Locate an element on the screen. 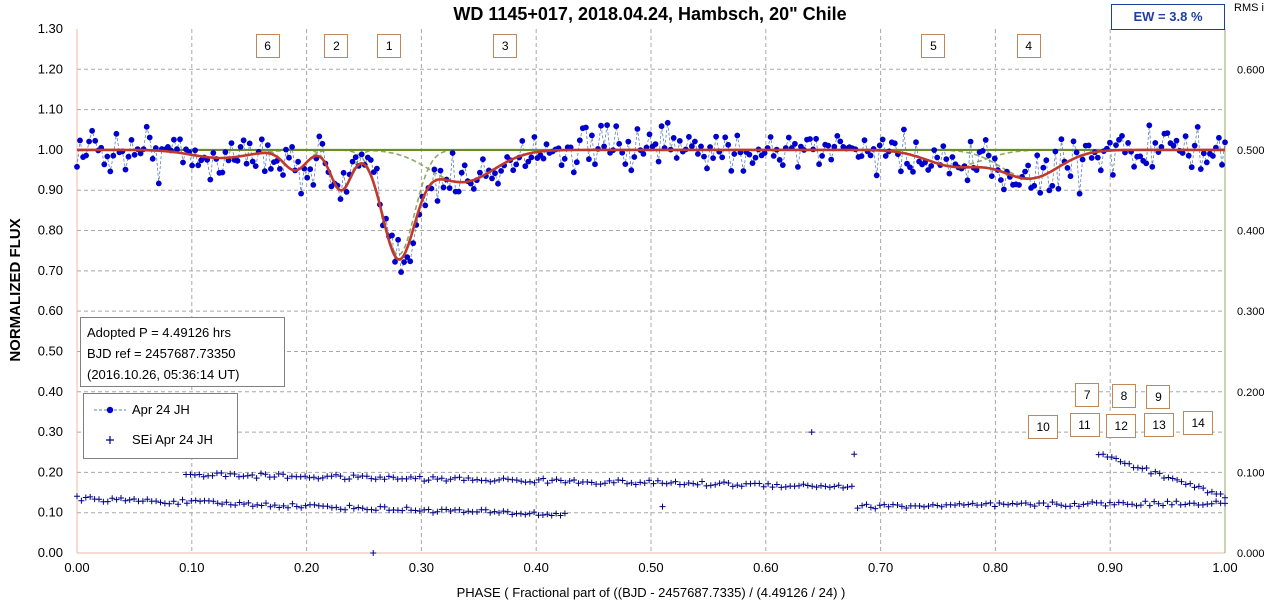 Image resolution: width=1280 pixels, height=603 pixels. date-line: (2016.10.26, 05:36:14 UT) is located at coordinates (163, 374).